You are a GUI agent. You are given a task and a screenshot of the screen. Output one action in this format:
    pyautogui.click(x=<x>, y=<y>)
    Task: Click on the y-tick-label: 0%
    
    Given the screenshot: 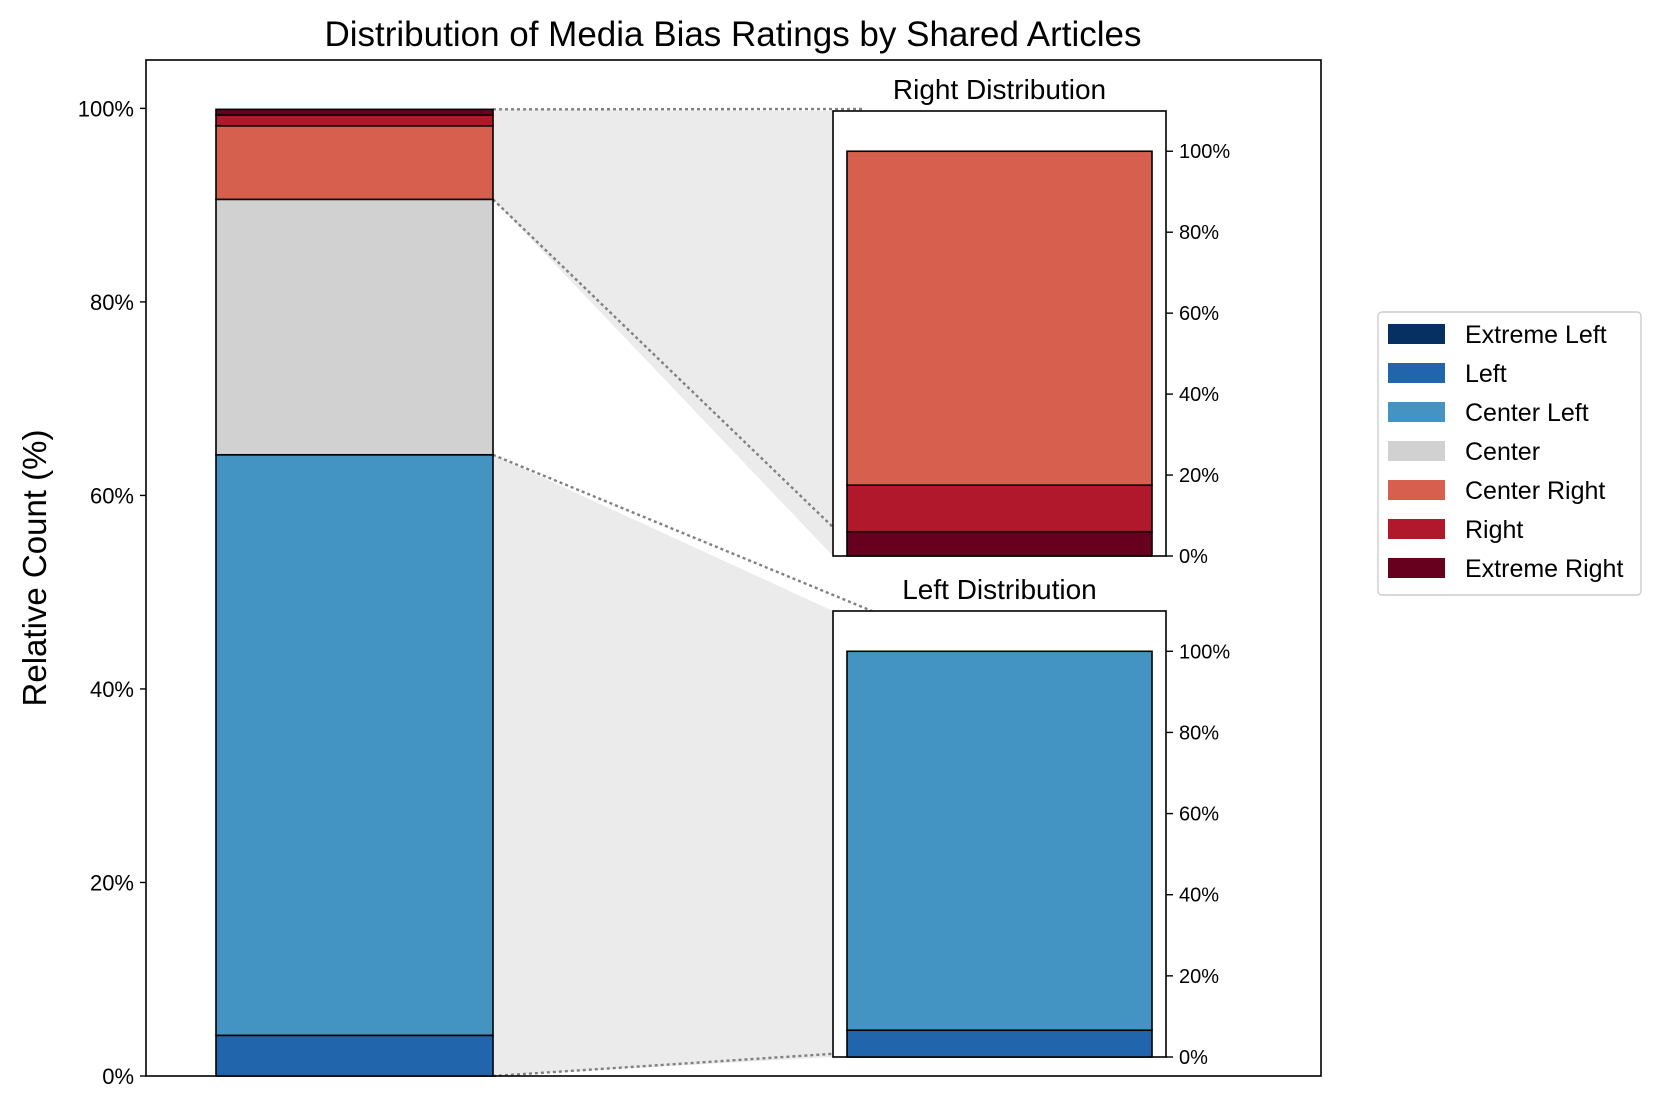 What is the action you would take?
    pyautogui.click(x=118, y=1076)
    